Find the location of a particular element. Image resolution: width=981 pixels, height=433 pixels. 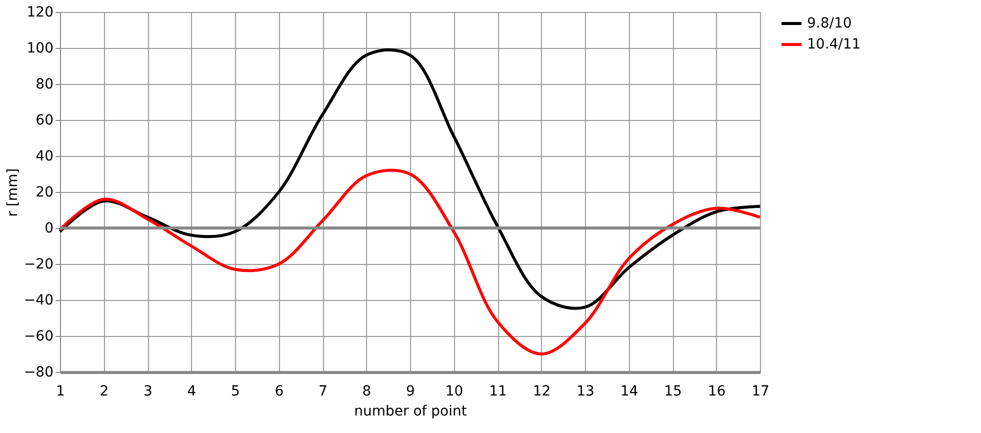

y-tick-label: 120 is located at coordinates (40, 12).